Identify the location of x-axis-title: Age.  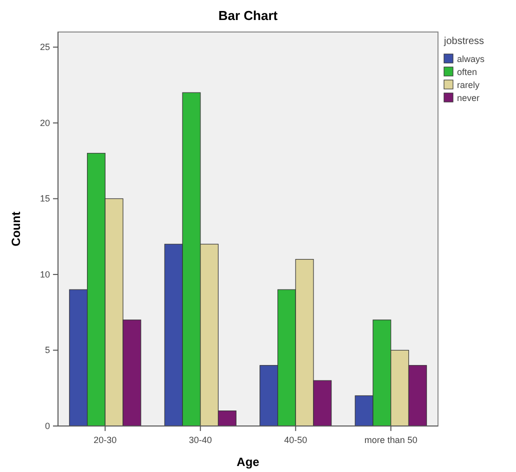
(248, 462).